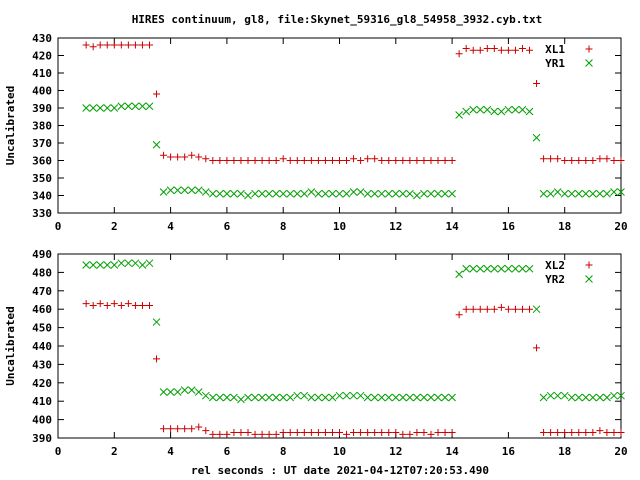 This screenshot has height=480, width=640. Describe the element at coordinates (42, 73) in the screenshot. I see `y-tick-label: 410` at that location.